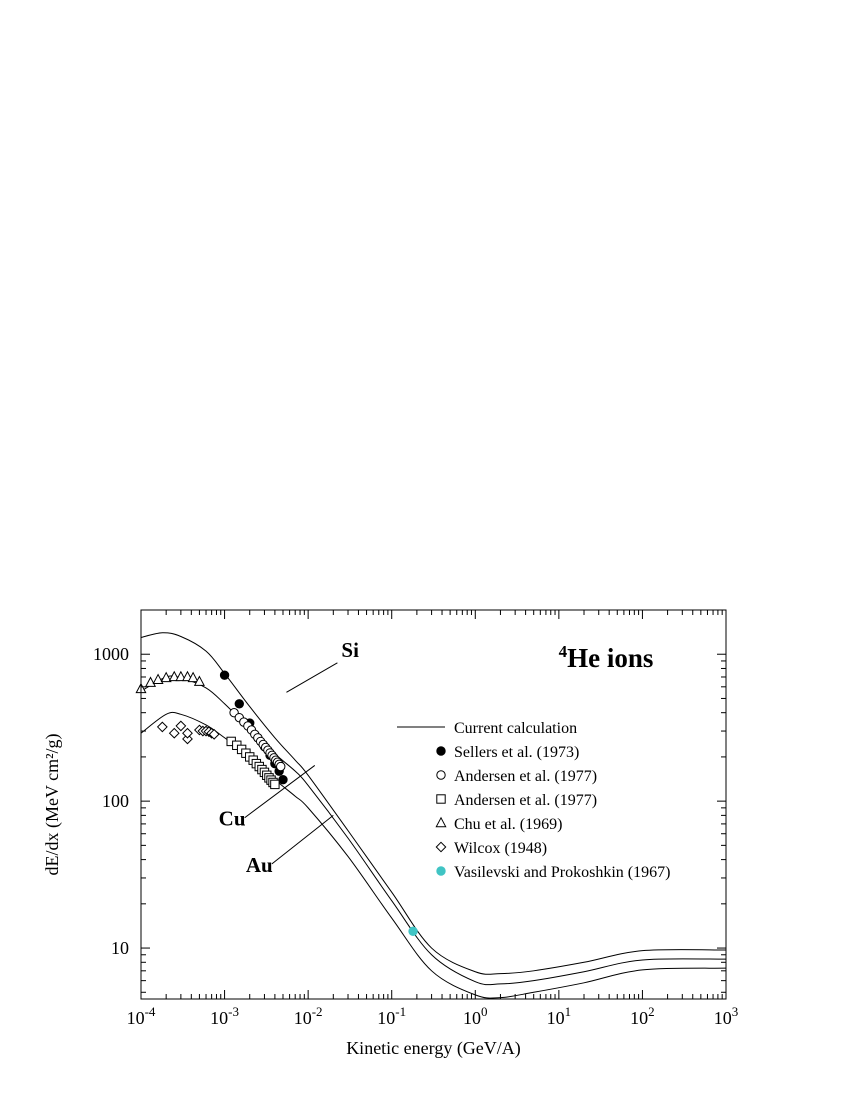 The image size is (850, 1100). What do you see at coordinates (413, 931) in the screenshot?
I see `data-point-vasilevski-and-prokoshkin-1967-filled-circle` at bounding box center [413, 931].